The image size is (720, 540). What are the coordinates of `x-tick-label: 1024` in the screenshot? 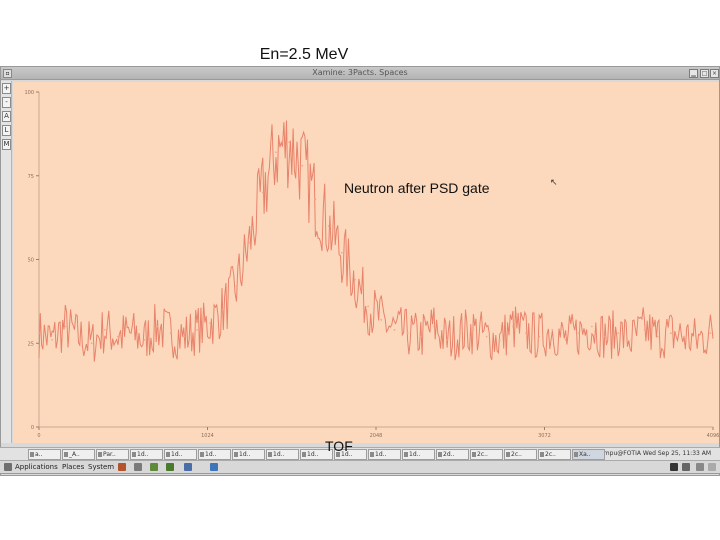 It's located at (207, 436).